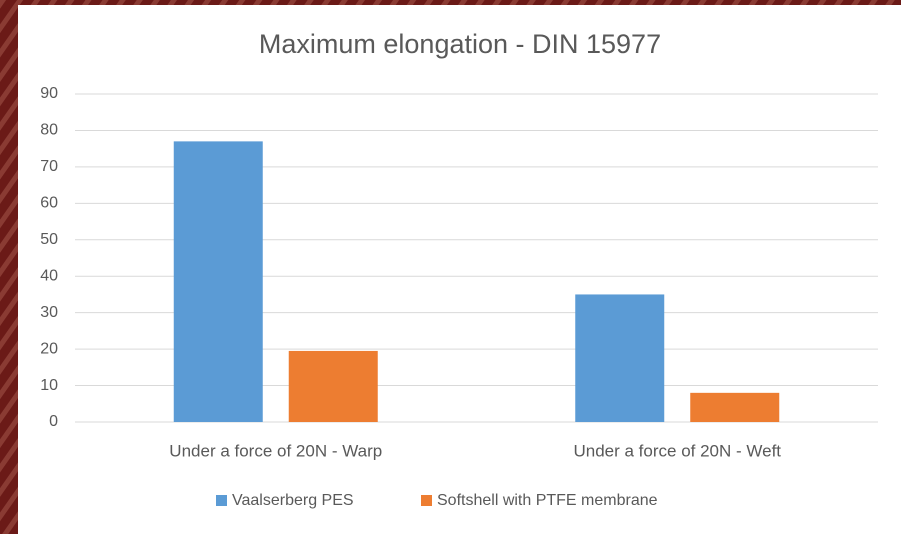 This screenshot has width=901, height=534. I want to click on x-tick-label: Under a force of 20N - Weft, so click(677, 450).